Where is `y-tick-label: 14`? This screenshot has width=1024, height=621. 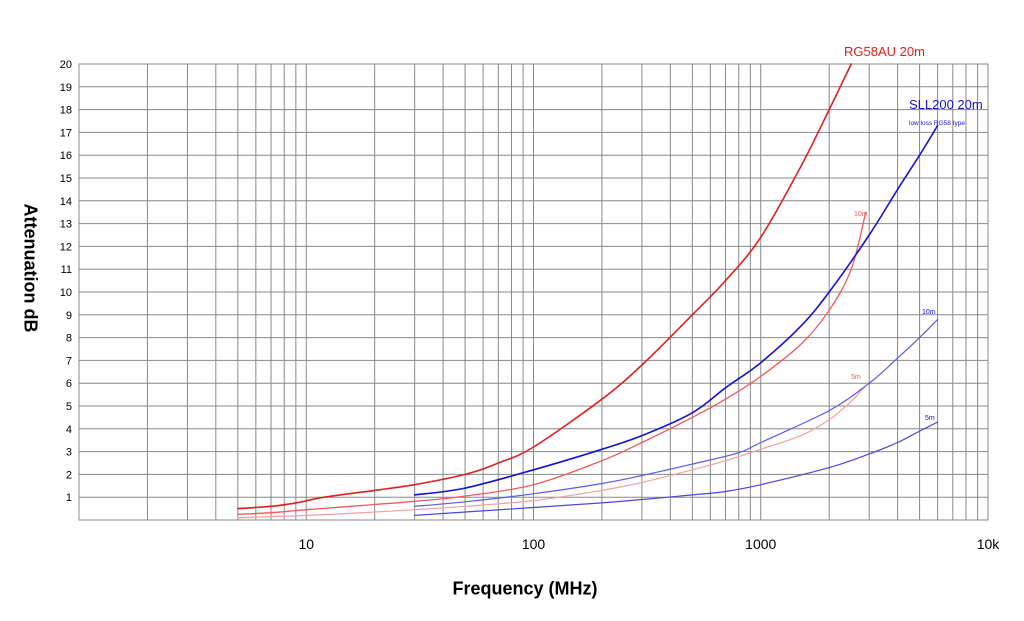
y-tick-label: 14 is located at coordinates (66, 202).